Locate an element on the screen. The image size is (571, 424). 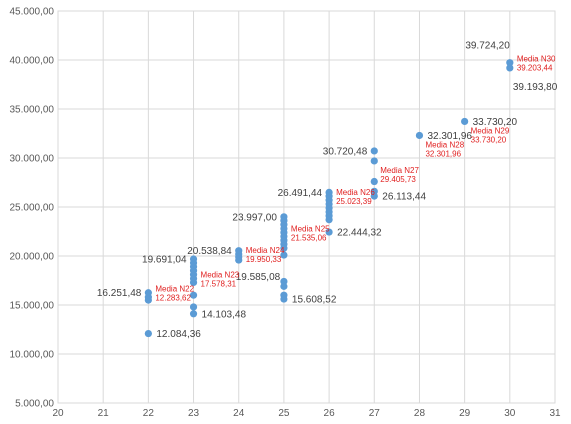
mean-label-value: 39.203,44 is located at coordinates (535, 68).